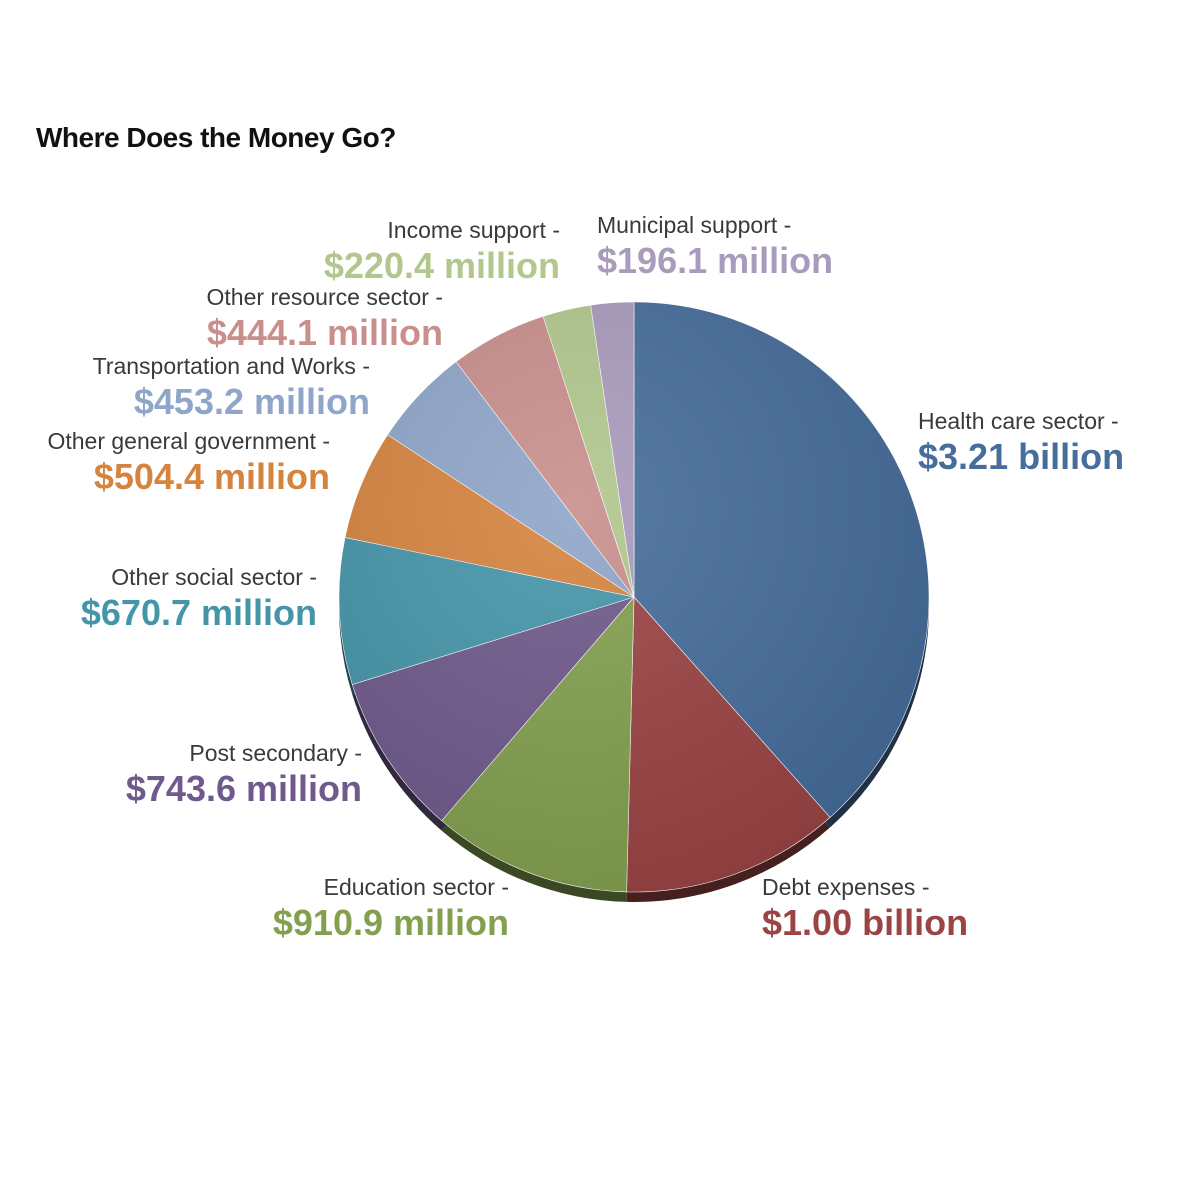 The height and width of the screenshot is (1200, 1200). I want to click on slice-name: Post secondary -, so click(275, 753).